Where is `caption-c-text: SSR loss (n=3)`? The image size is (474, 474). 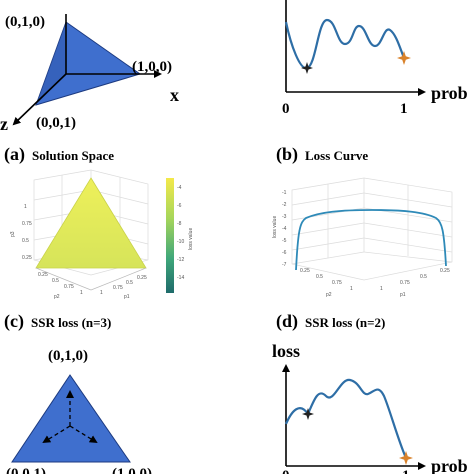
caption-c-text: SSR loss (n=3) is located at coordinates (71, 322).